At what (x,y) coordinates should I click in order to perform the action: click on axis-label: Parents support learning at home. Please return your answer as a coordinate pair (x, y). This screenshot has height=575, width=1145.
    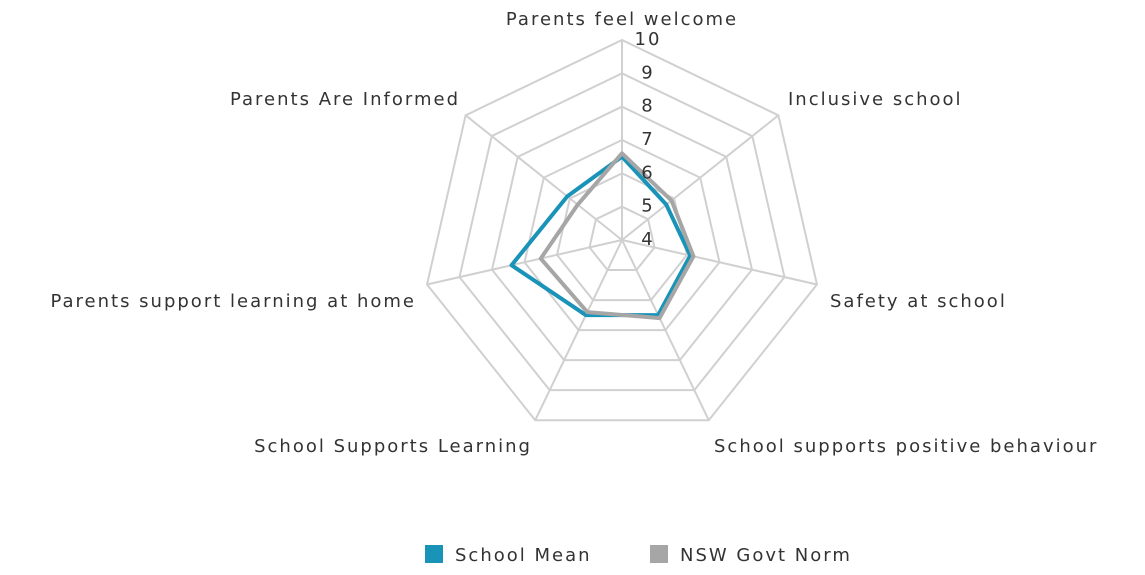
    Looking at the image, I should click on (233, 301).